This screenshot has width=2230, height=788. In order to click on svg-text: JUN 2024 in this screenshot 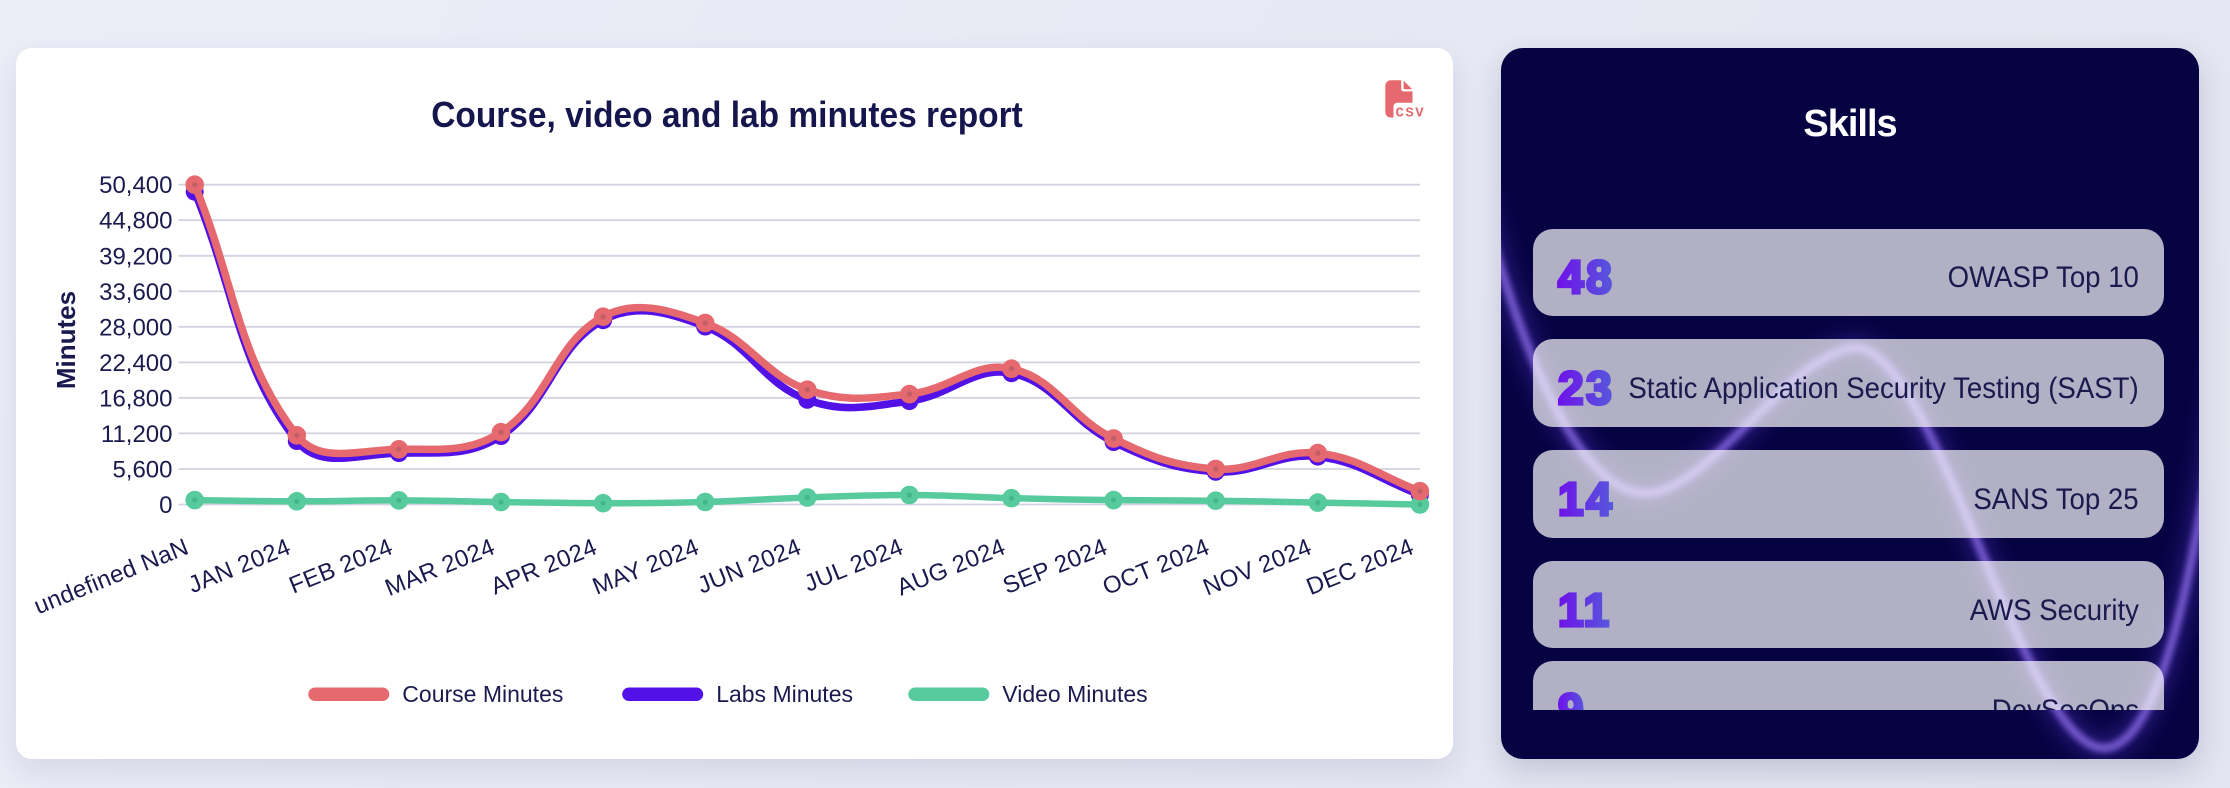, I will do `click(749, 567)`.